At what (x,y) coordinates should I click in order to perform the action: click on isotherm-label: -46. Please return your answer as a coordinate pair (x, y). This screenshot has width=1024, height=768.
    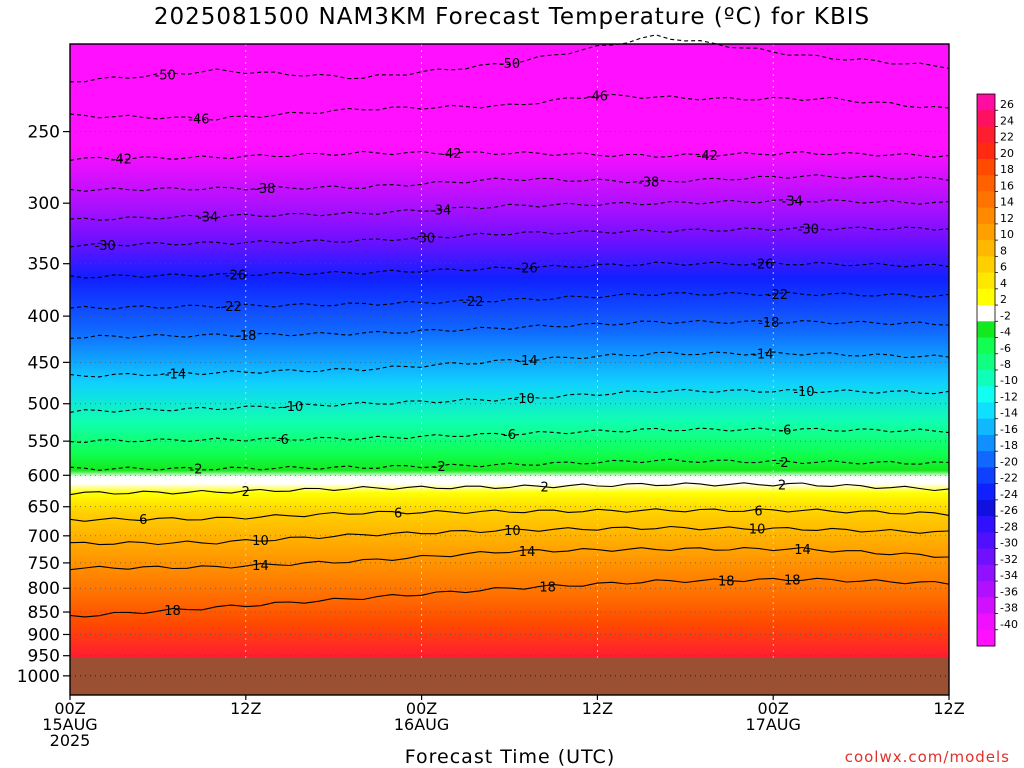
    Looking at the image, I should click on (597, 96).